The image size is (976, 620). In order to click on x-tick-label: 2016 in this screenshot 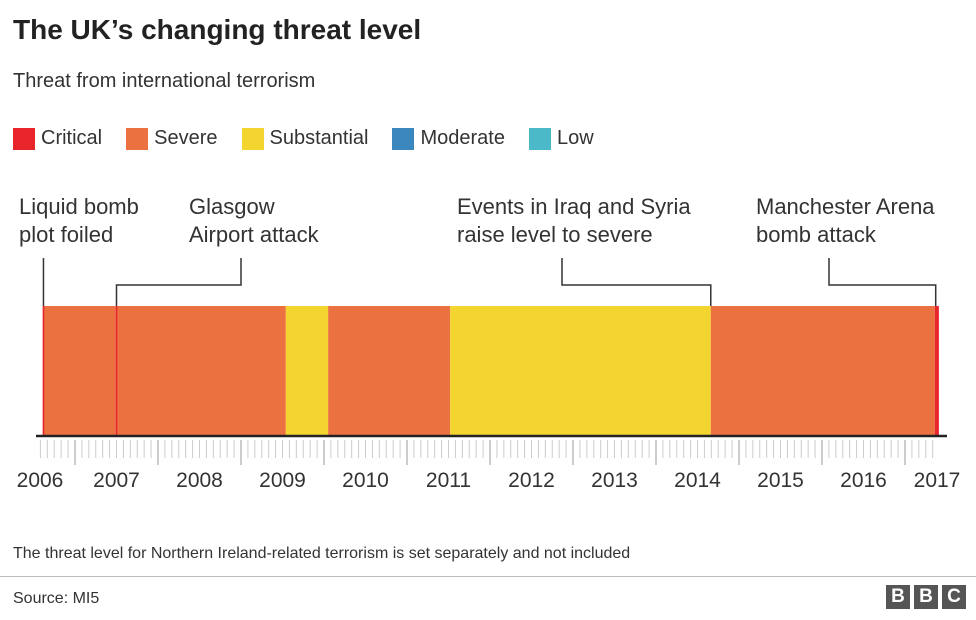, I will do `click(863, 480)`.